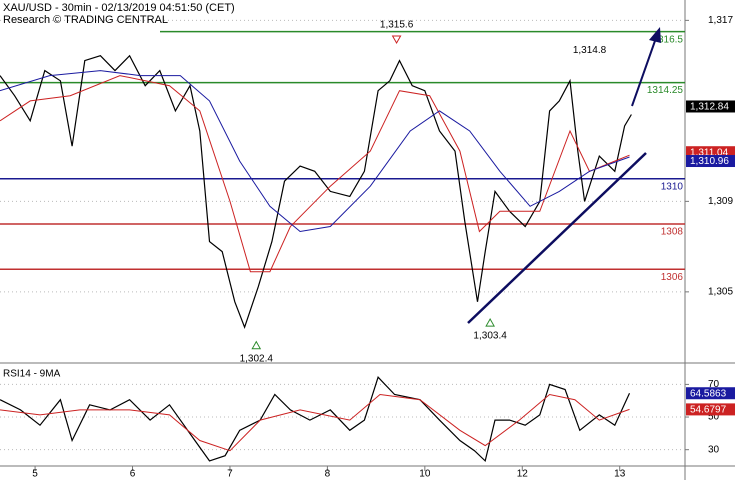 This screenshot has height=480, width=735. Describe the element at coordinates (32, 374) in the screenshot. I see `rsi-title: RSI14 - 9MA` at that location.